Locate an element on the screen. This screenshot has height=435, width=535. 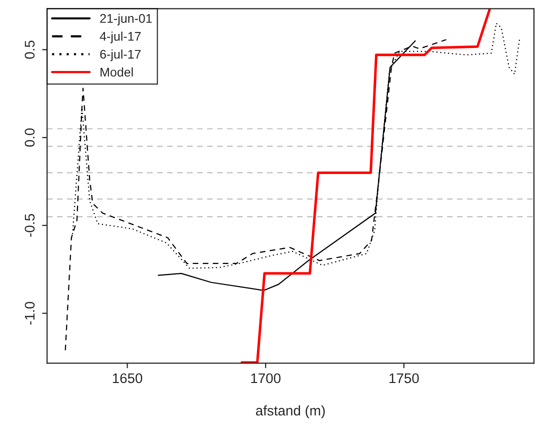
legend-label: 6-jul-17 is located at coordinates (120, 56).